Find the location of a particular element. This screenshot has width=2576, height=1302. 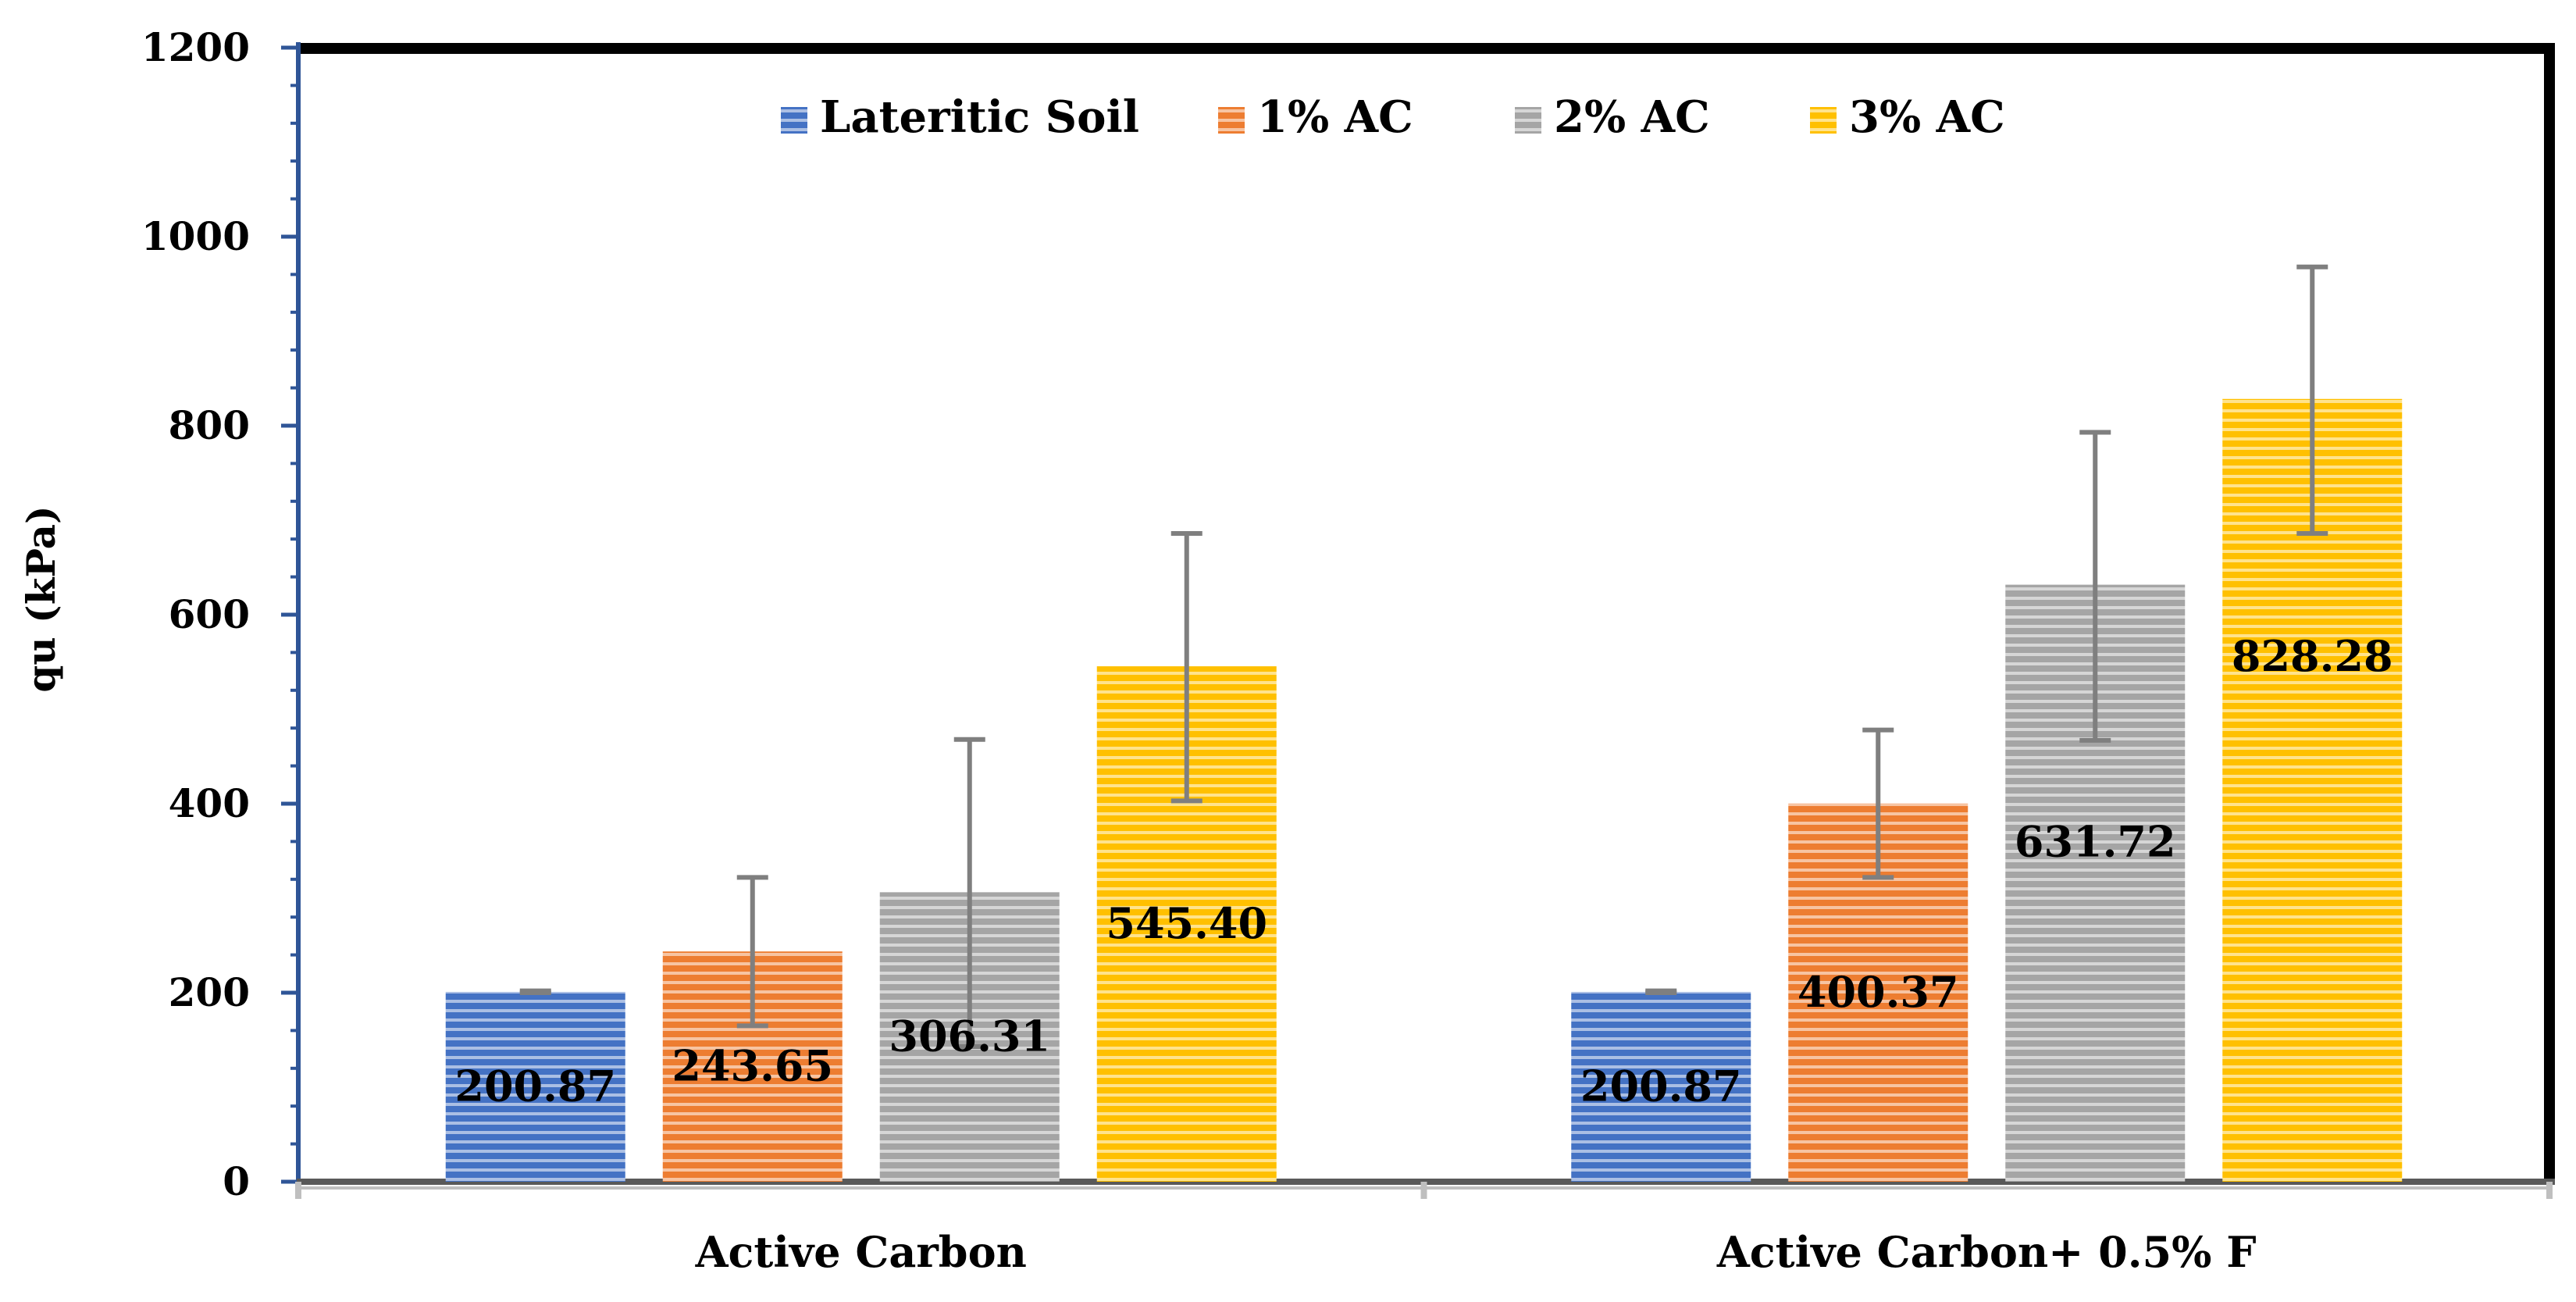

data-label: 400.37 is located at coordinates (1878, 992).